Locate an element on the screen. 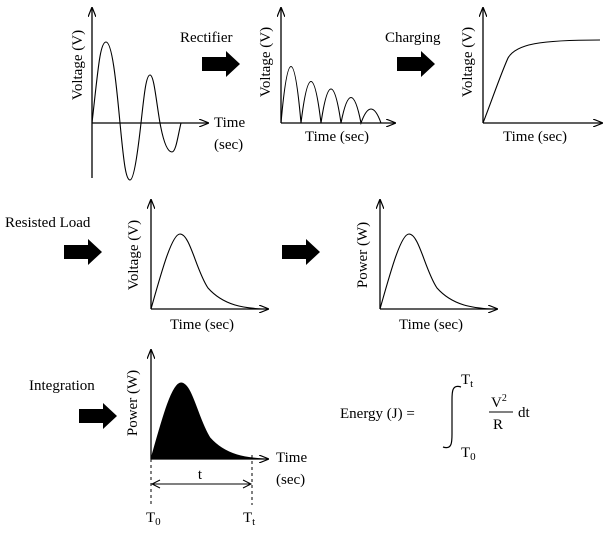 This screenshot has width=607, height=533. rectifier-label: Rectifier is located at coordinates (206, 38).